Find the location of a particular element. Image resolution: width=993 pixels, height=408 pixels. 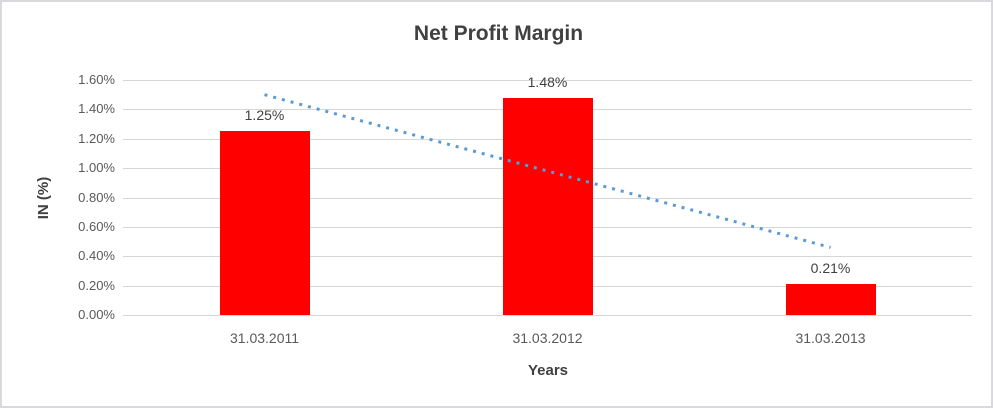

category-label: 31.03.2013 is located at coordinates (830, 338).